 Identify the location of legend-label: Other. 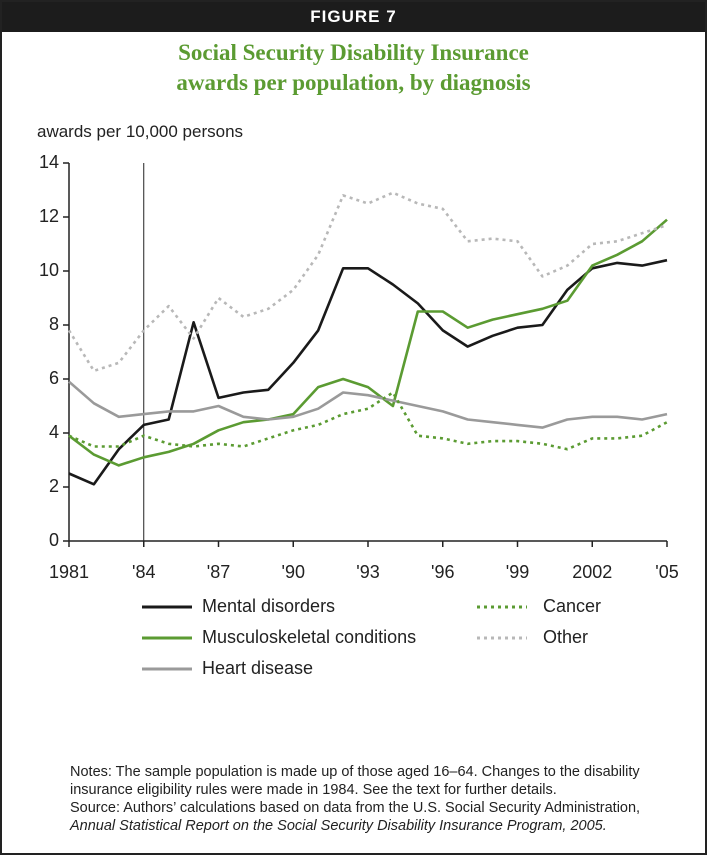
(565, 637).